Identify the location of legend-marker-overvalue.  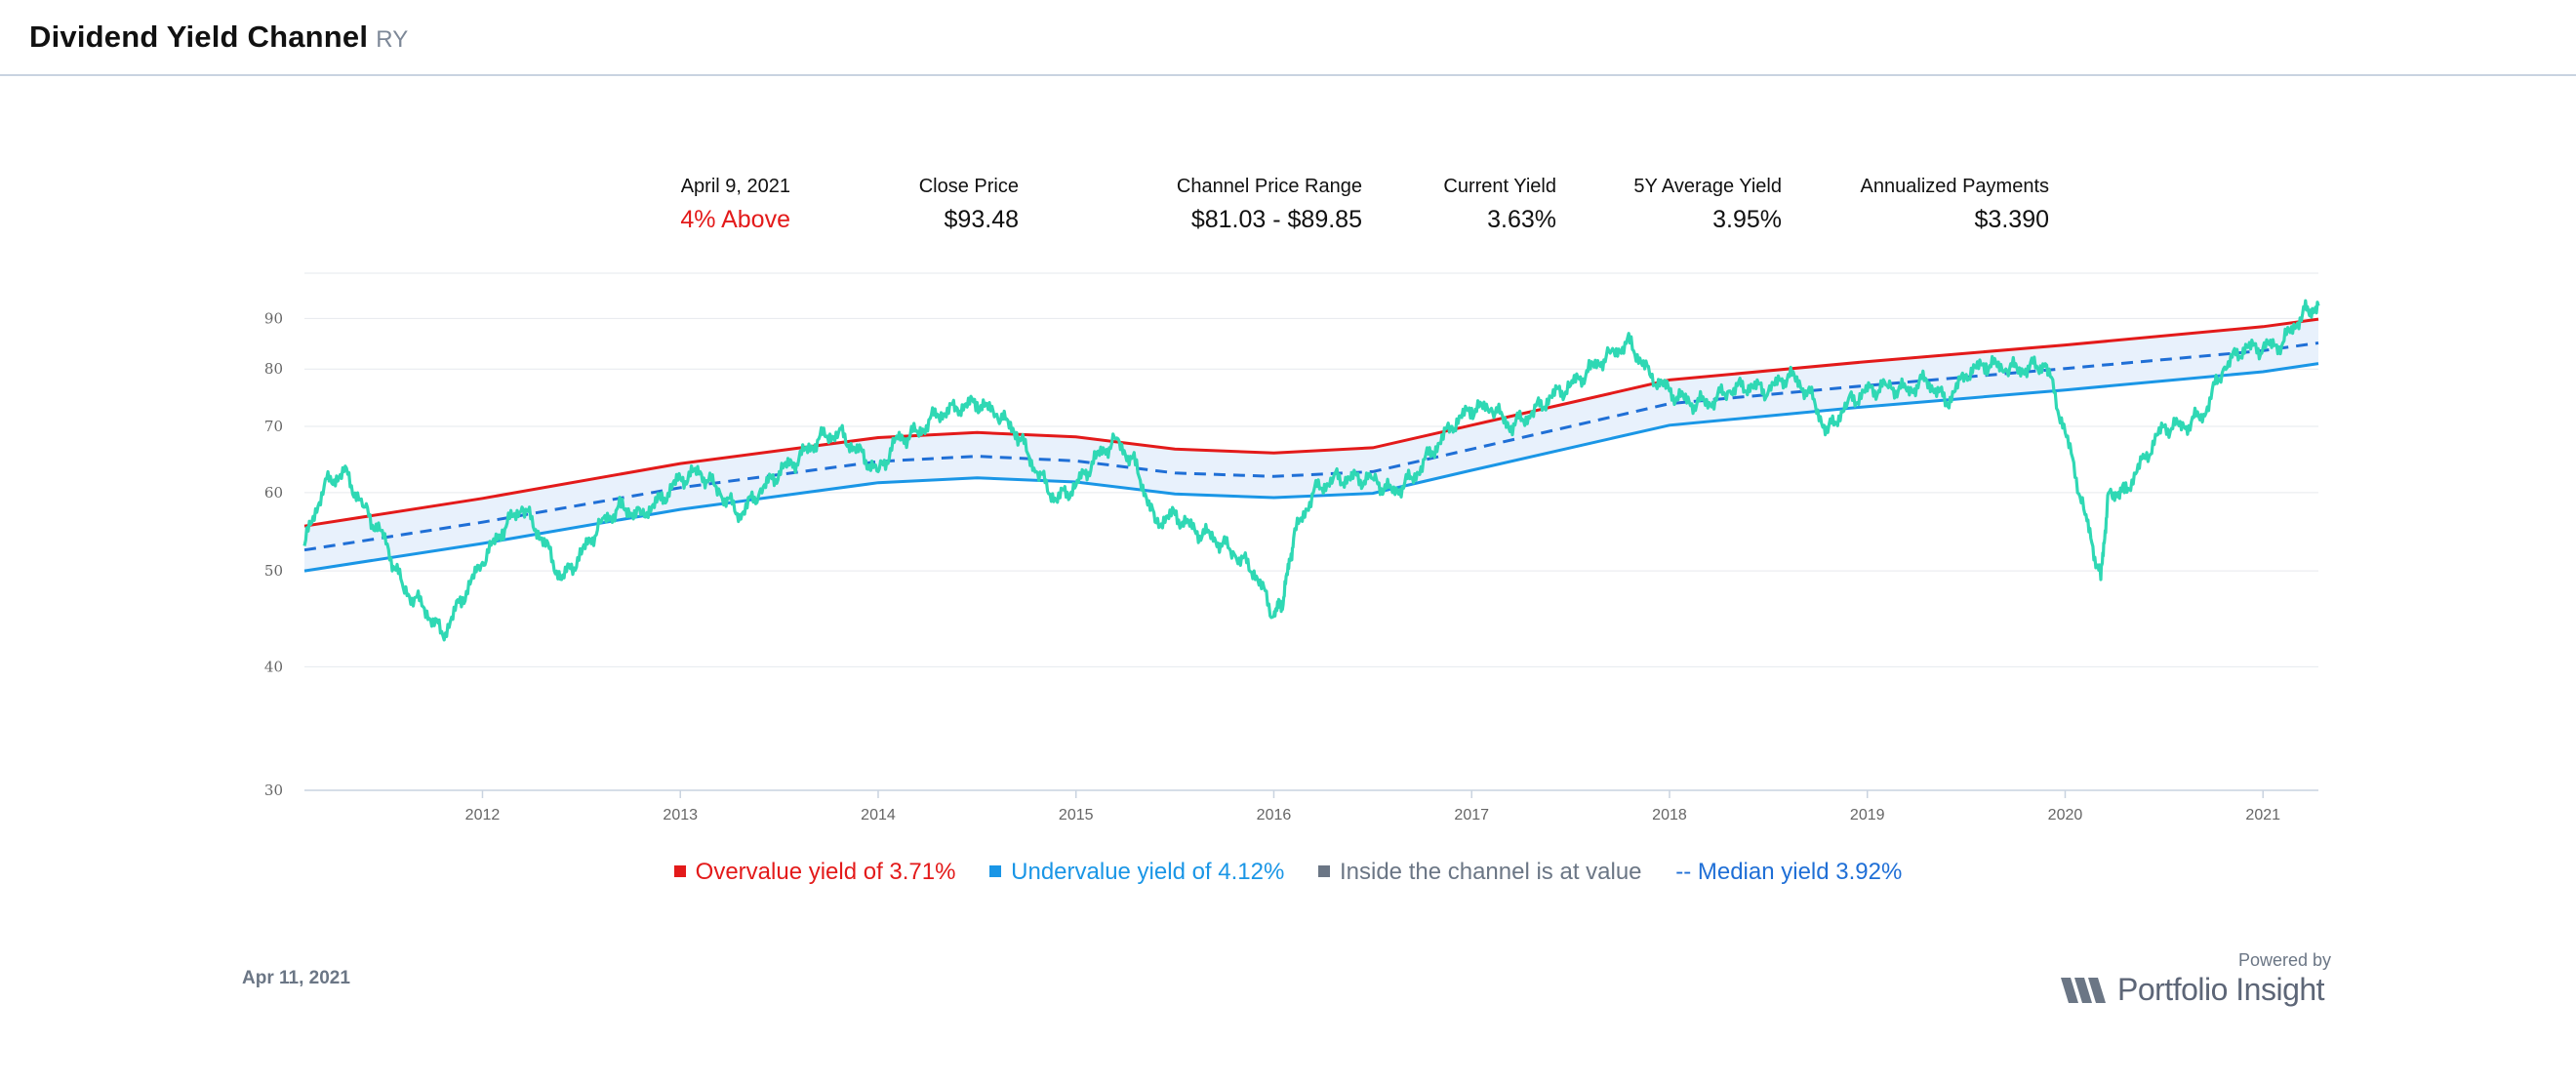
(679, 870).